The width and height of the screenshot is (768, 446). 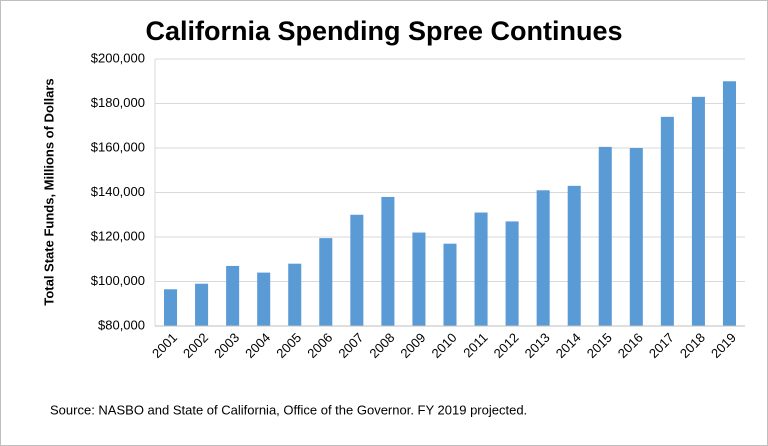 What do you see at coordinates (383, 31) in the screenshot?
I see `chart-title: California Spending Spree Continues` at bounding box center [383, 31].